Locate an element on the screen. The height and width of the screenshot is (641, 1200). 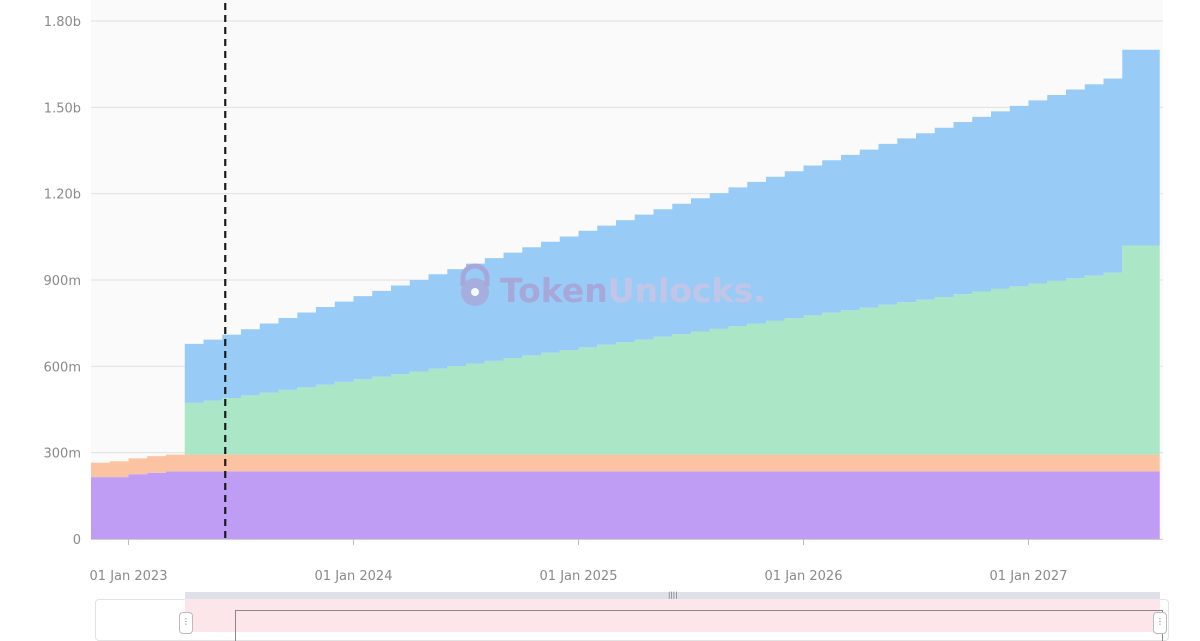
watermark: TokenUnlocks. is located at coordinates (613, 286).